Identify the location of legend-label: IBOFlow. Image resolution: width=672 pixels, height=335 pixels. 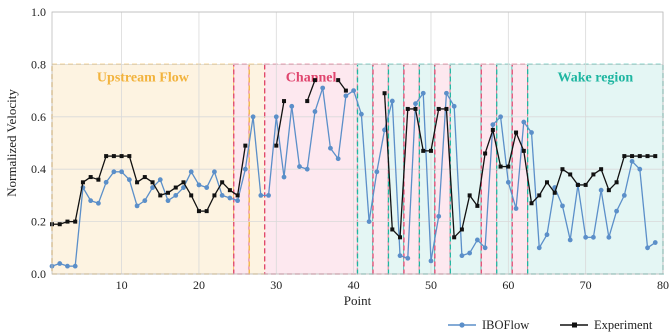
(505, 325).